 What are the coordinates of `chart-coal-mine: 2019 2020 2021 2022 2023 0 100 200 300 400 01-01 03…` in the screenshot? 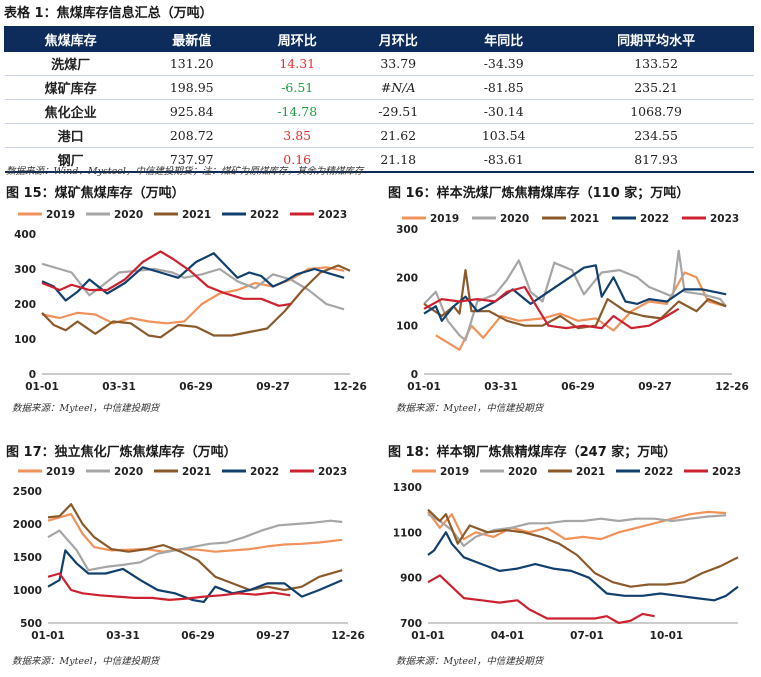 It's located at (190, 301).